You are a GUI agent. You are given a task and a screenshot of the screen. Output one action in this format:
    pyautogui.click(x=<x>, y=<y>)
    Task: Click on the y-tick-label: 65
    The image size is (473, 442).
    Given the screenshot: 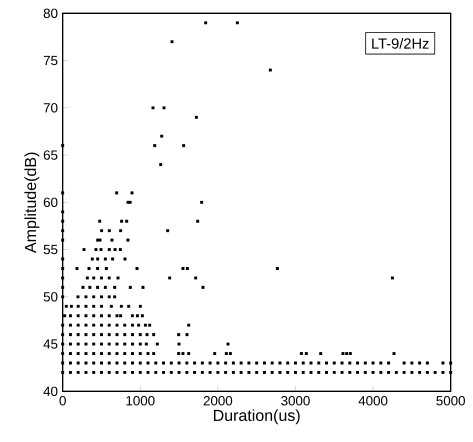 What is the action you would take?
    pyautogui.click(x=51, y=155)
    